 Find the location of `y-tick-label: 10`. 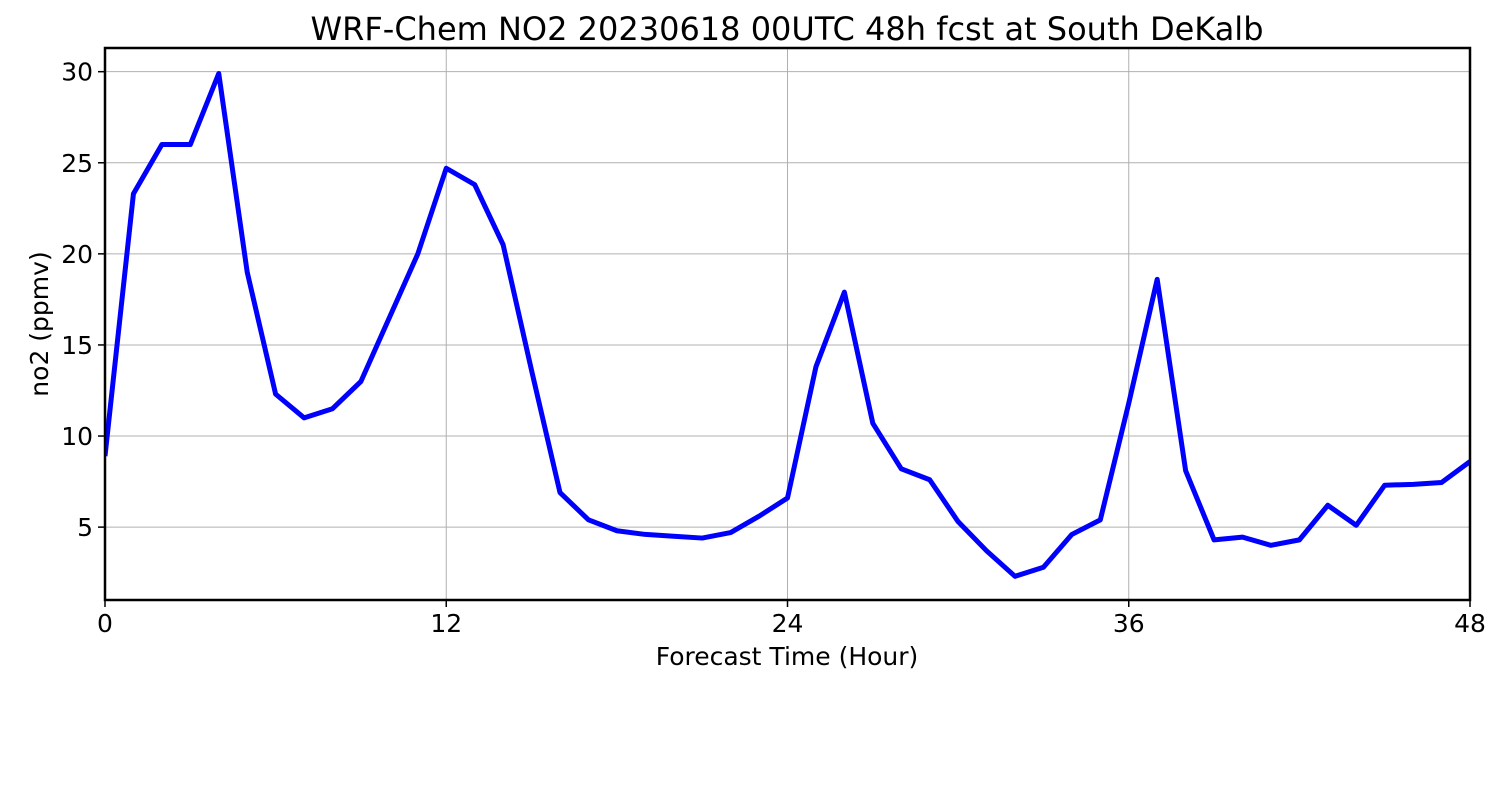

y-tick-label: 10 is located at coordinates (77, 436).